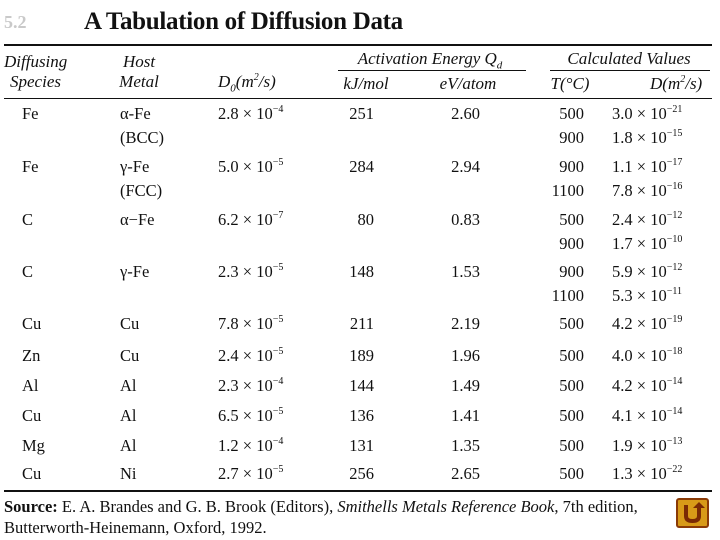  I want to click on source-book: Smithells Metals Reference Book, so click(446, 506).